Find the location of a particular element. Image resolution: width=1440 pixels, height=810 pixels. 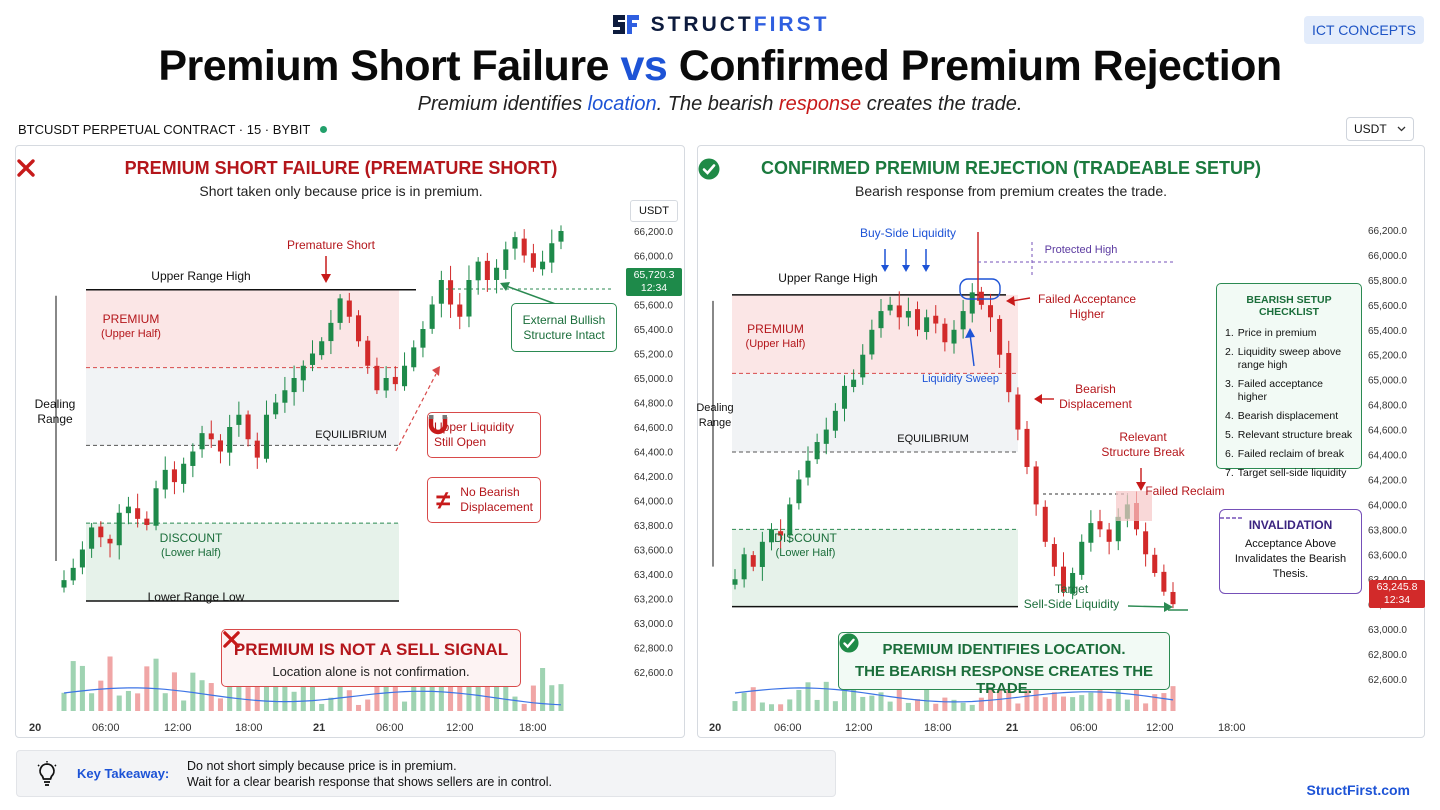

check-circle-icon is located at coordinates (849, 643).